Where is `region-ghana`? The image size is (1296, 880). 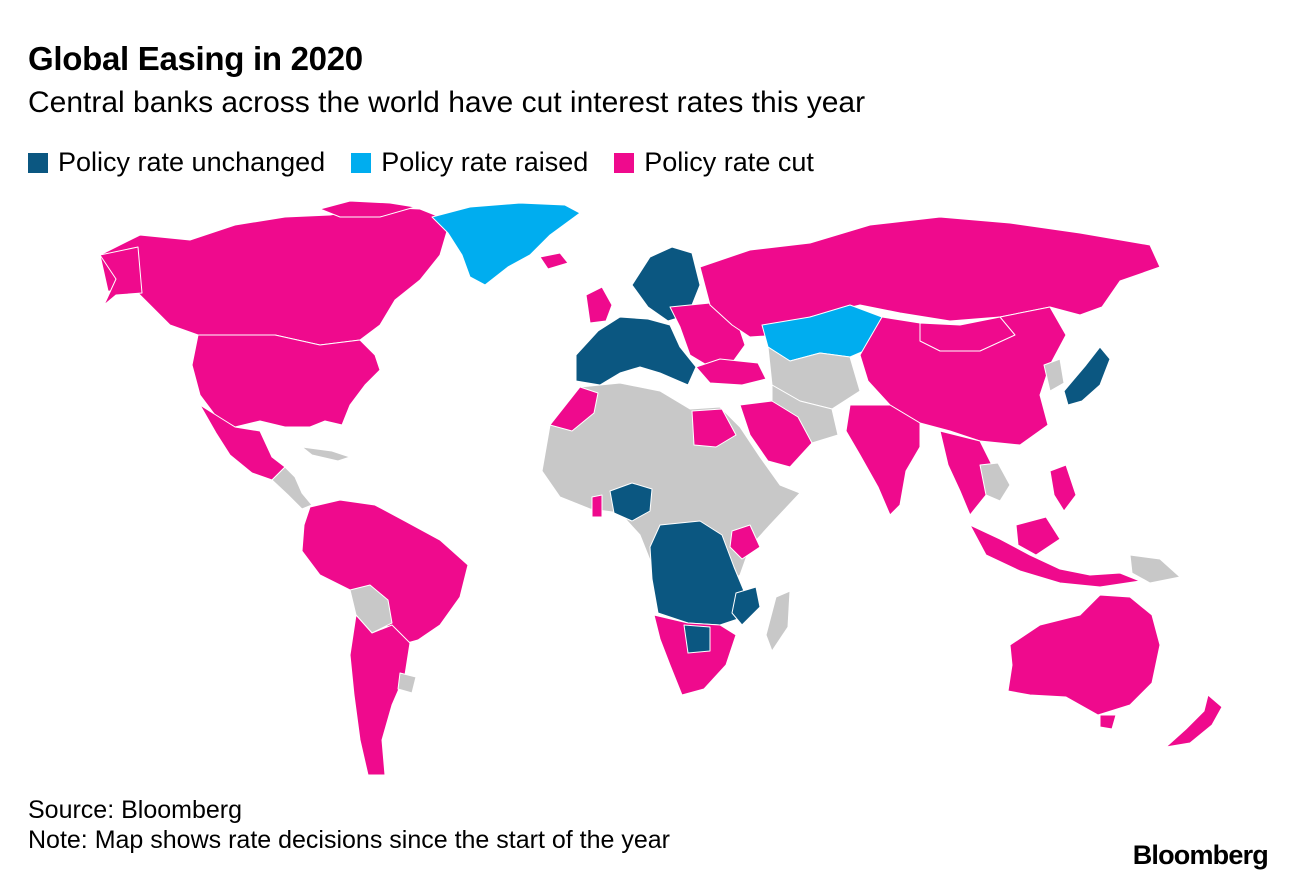 region-ghana is located at coordinates (597, 506).